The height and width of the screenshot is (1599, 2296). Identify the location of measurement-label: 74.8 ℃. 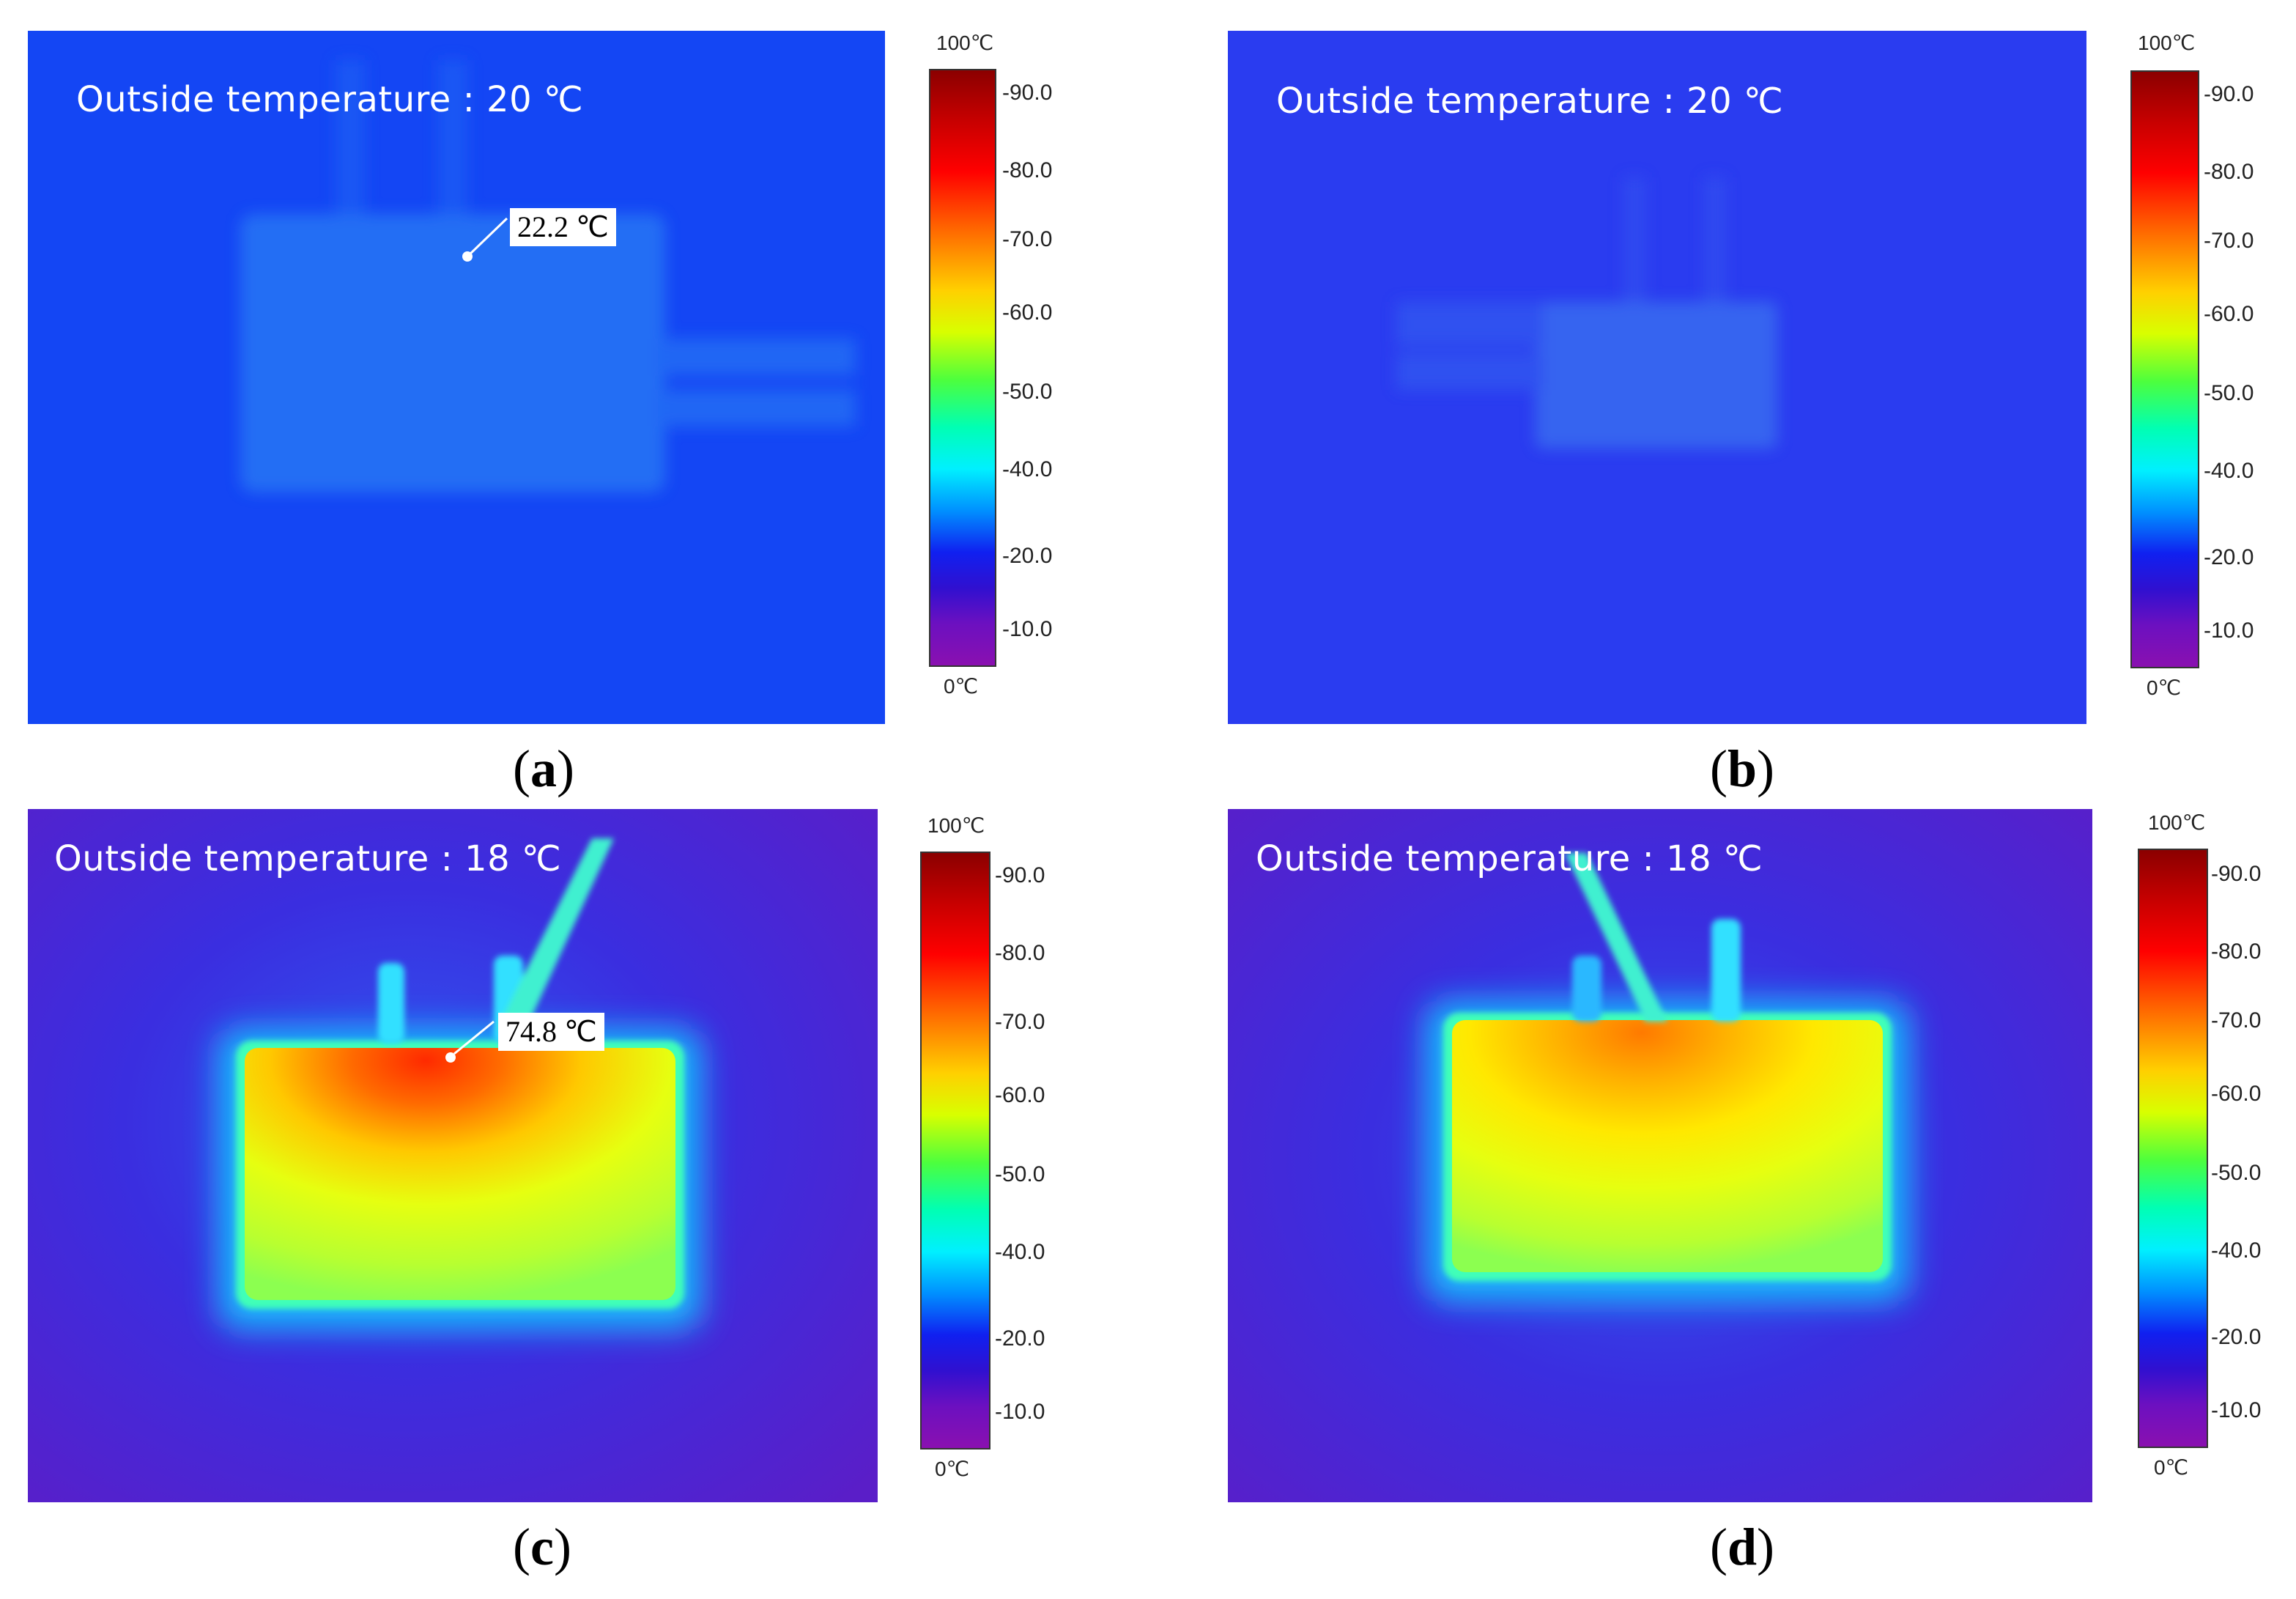
(551, 1032).